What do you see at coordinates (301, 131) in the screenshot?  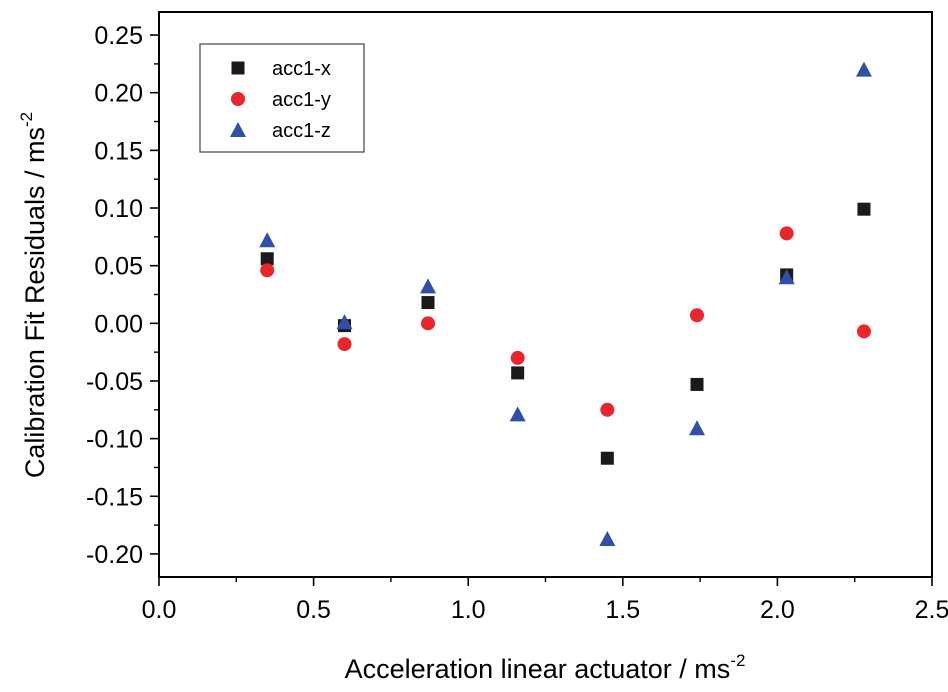 I see `legend-label: acc1-z` at bounding box center [301, 131].